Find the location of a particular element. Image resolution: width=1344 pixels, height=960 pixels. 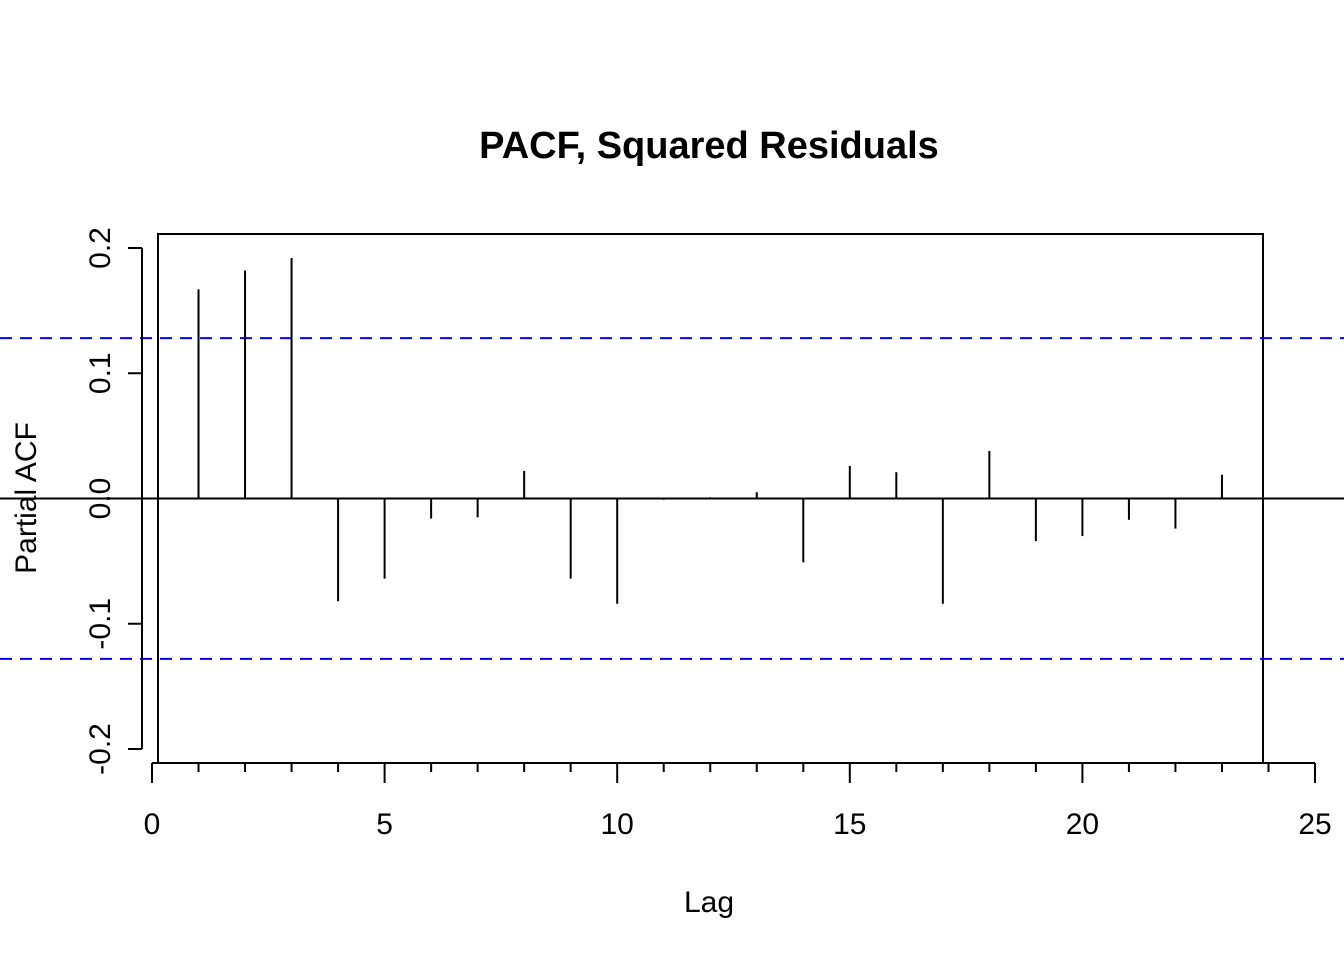

y-tick-label: 0.2 is located at coordinates (100, 248).